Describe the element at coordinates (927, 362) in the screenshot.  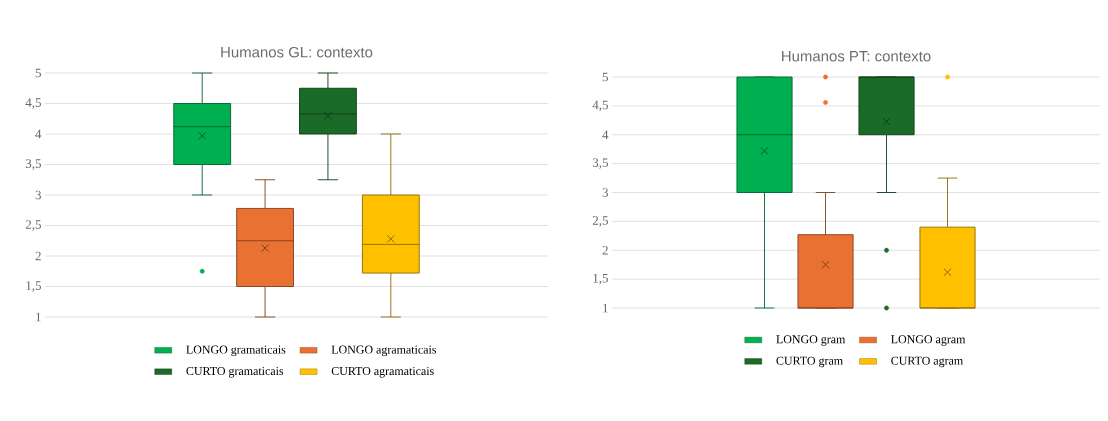
I see `legend-label: CURTO agram` at that location.